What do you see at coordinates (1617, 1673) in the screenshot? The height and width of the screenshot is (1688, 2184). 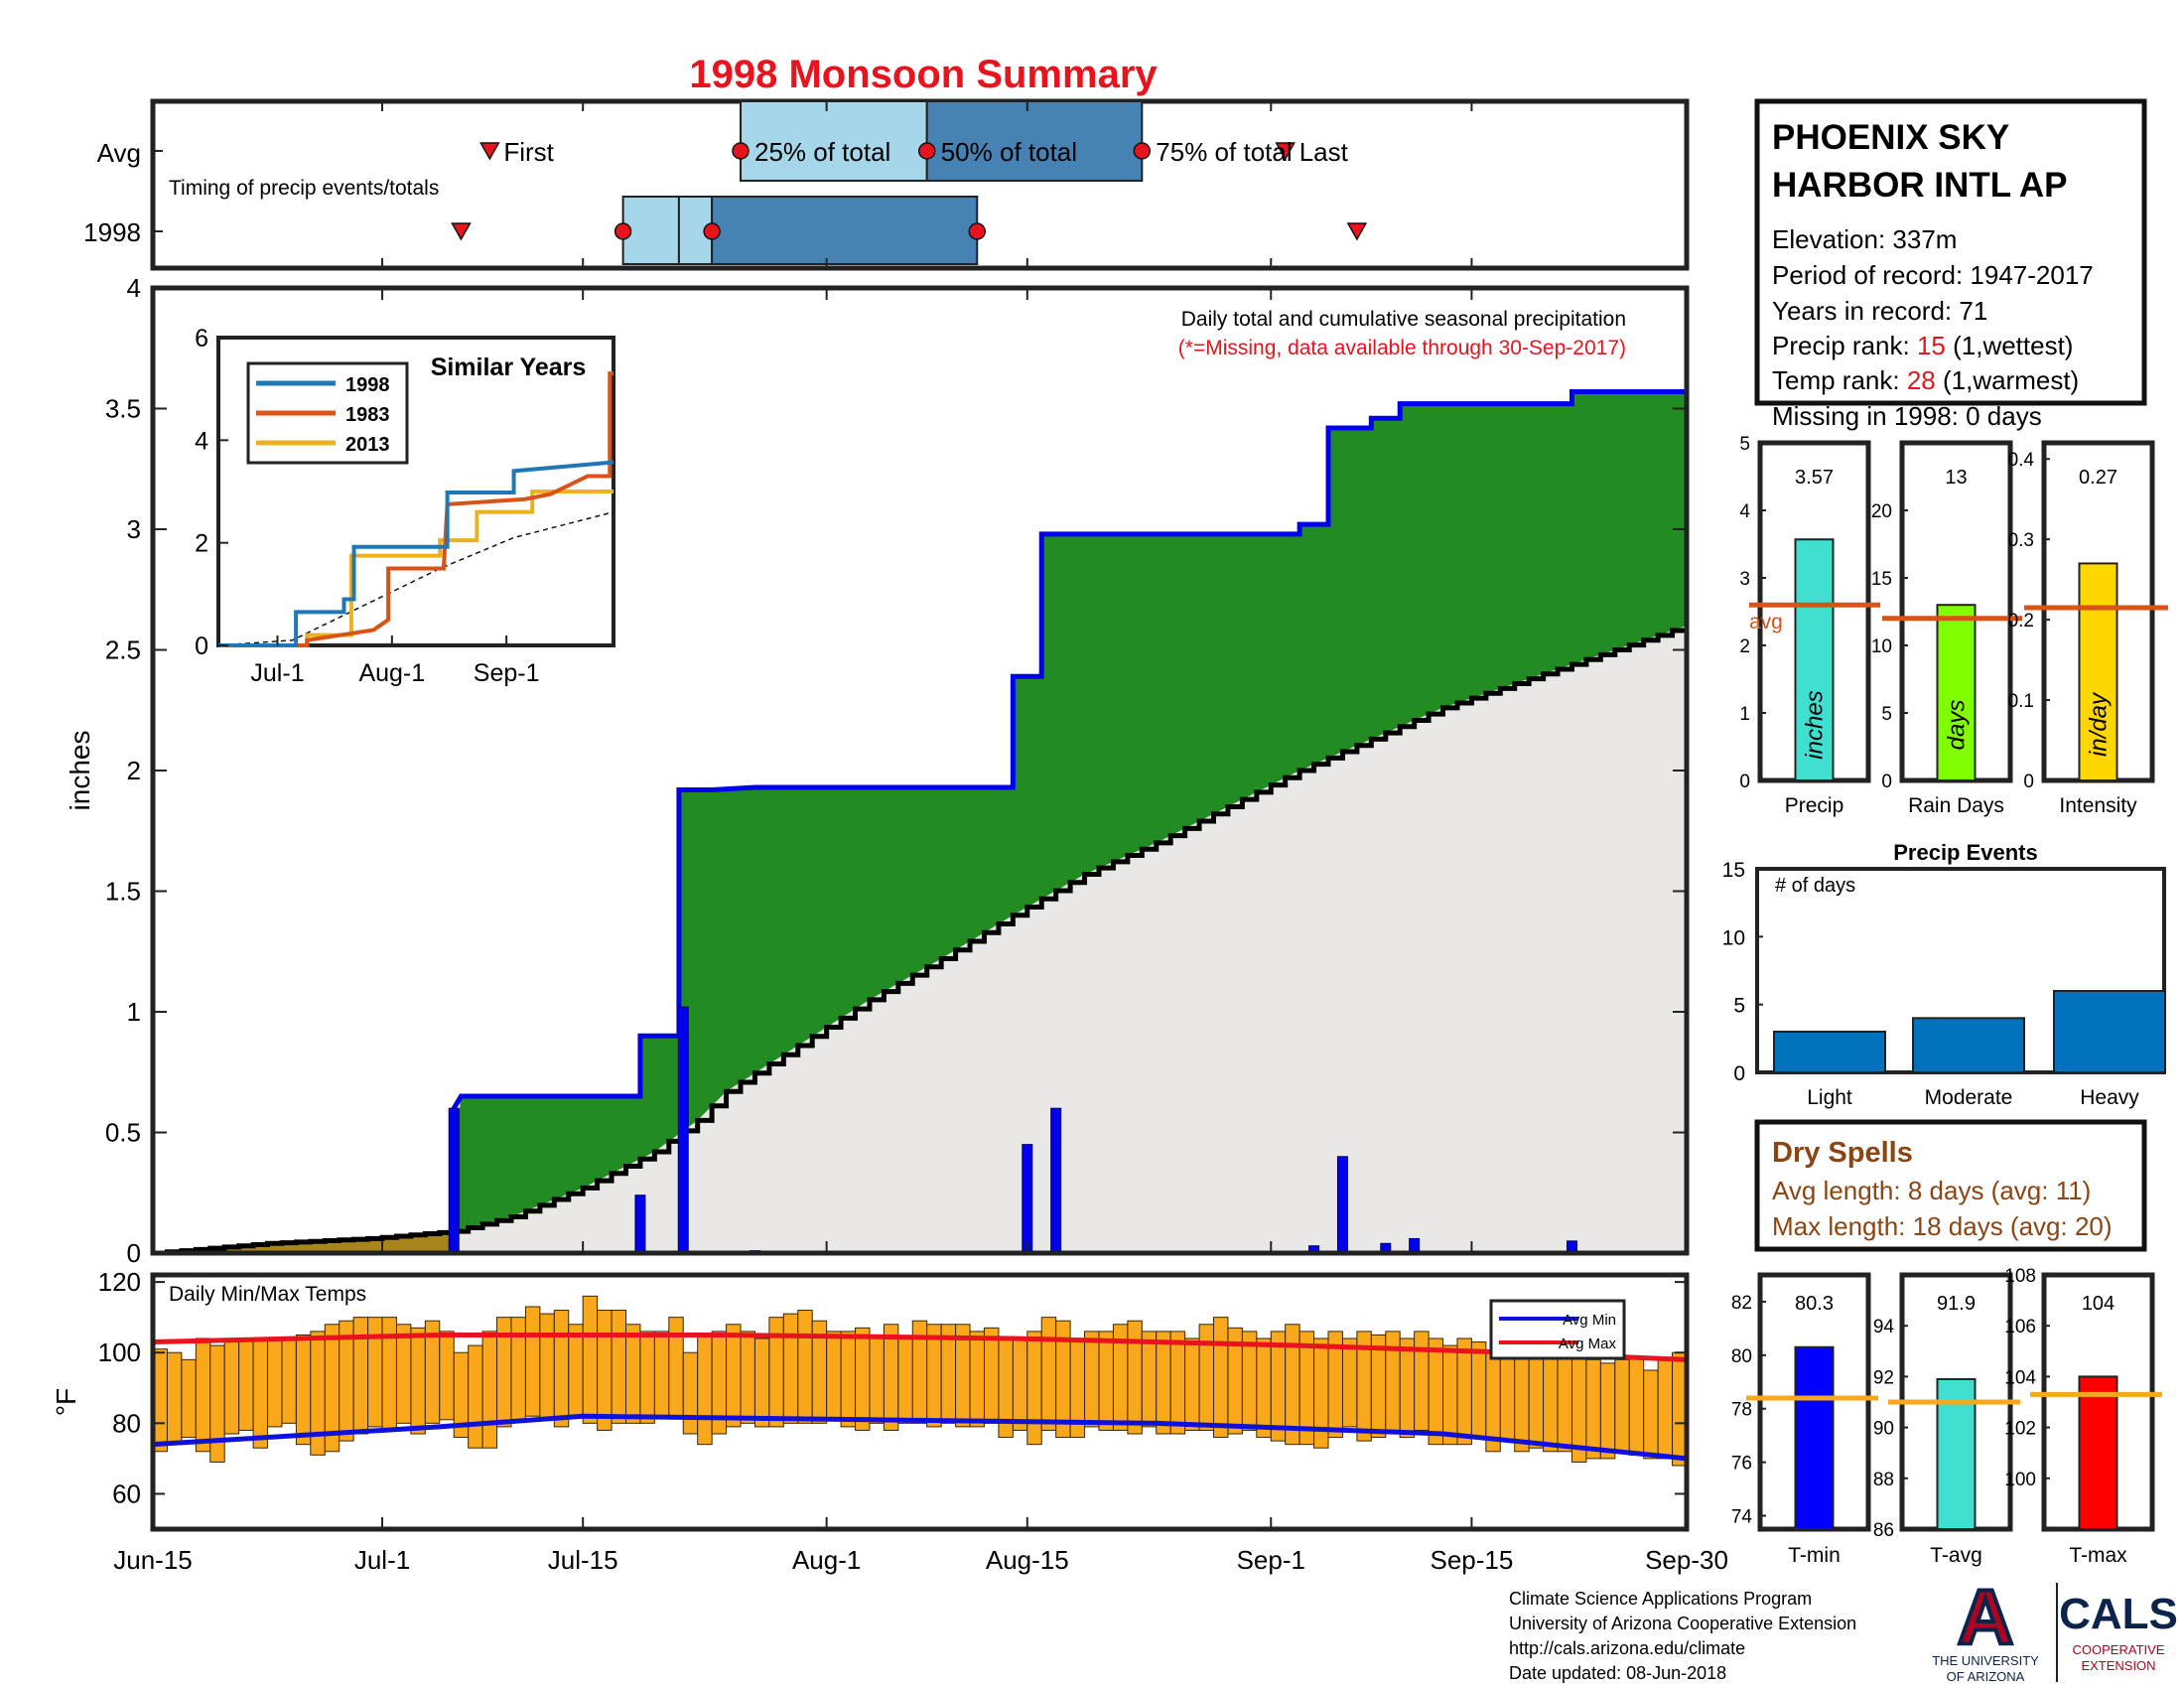 I see `footer-line4: Date updated: 08-Jun-2018` at bounding box center [1617, 1673].